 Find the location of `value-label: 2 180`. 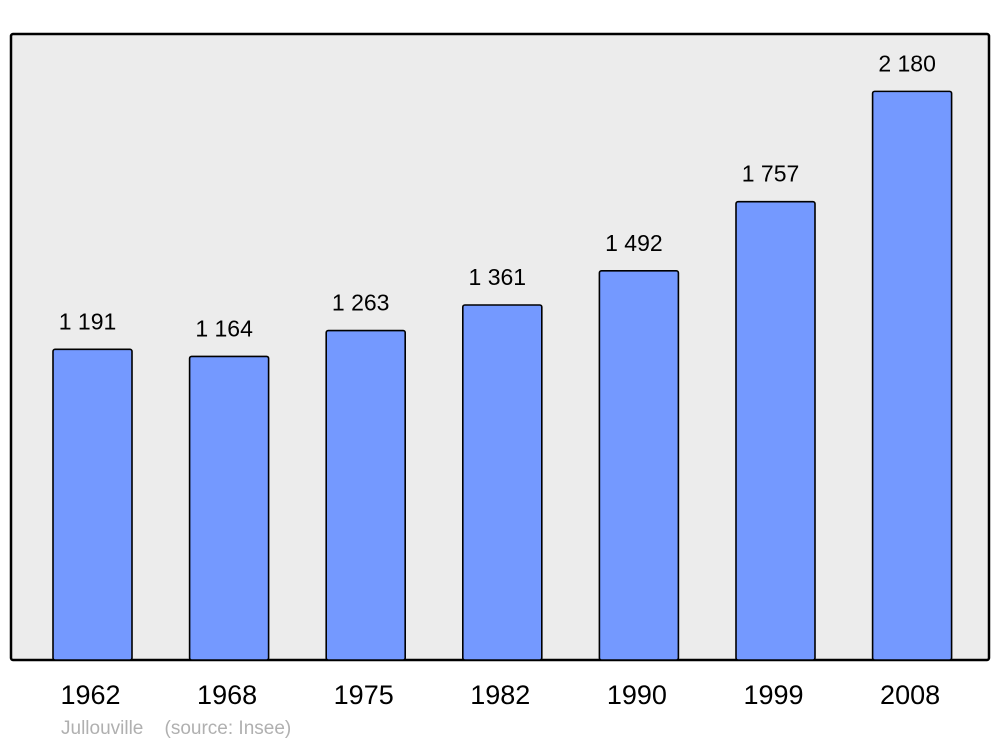

value-label: 2 180 is located at coordinates (907, 63).